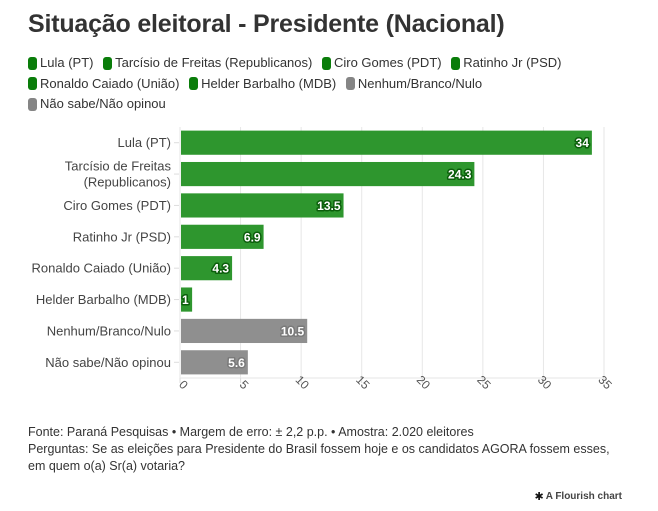 Image resolution: width=658 pixels, height=511 pixels. I want to click on flourish-credit: ✱ A Flourish chart, so click(578, 496).